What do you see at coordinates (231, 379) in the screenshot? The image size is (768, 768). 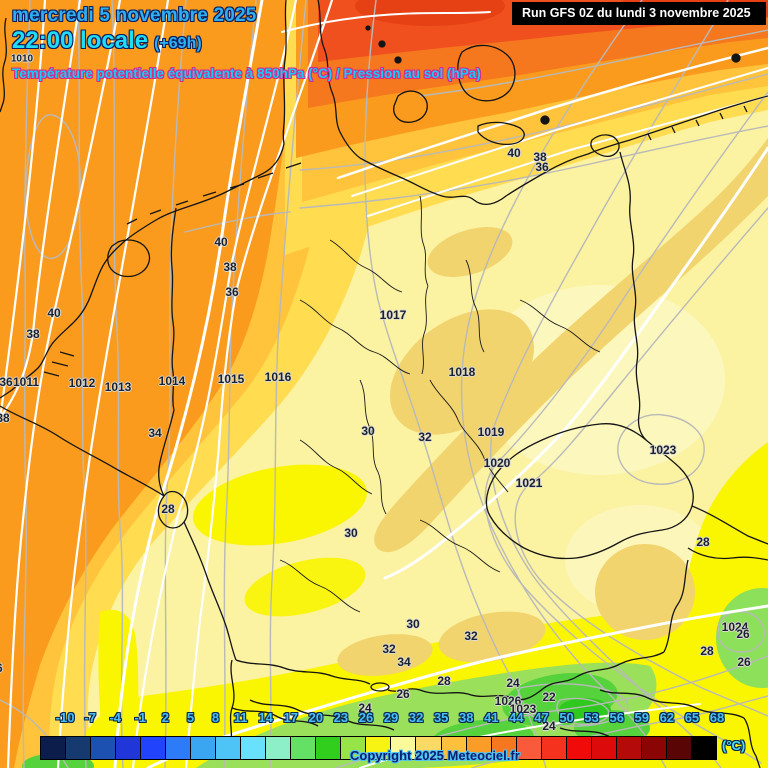 I see `map-contour-label: 1015` at bounding box center [231, 379].